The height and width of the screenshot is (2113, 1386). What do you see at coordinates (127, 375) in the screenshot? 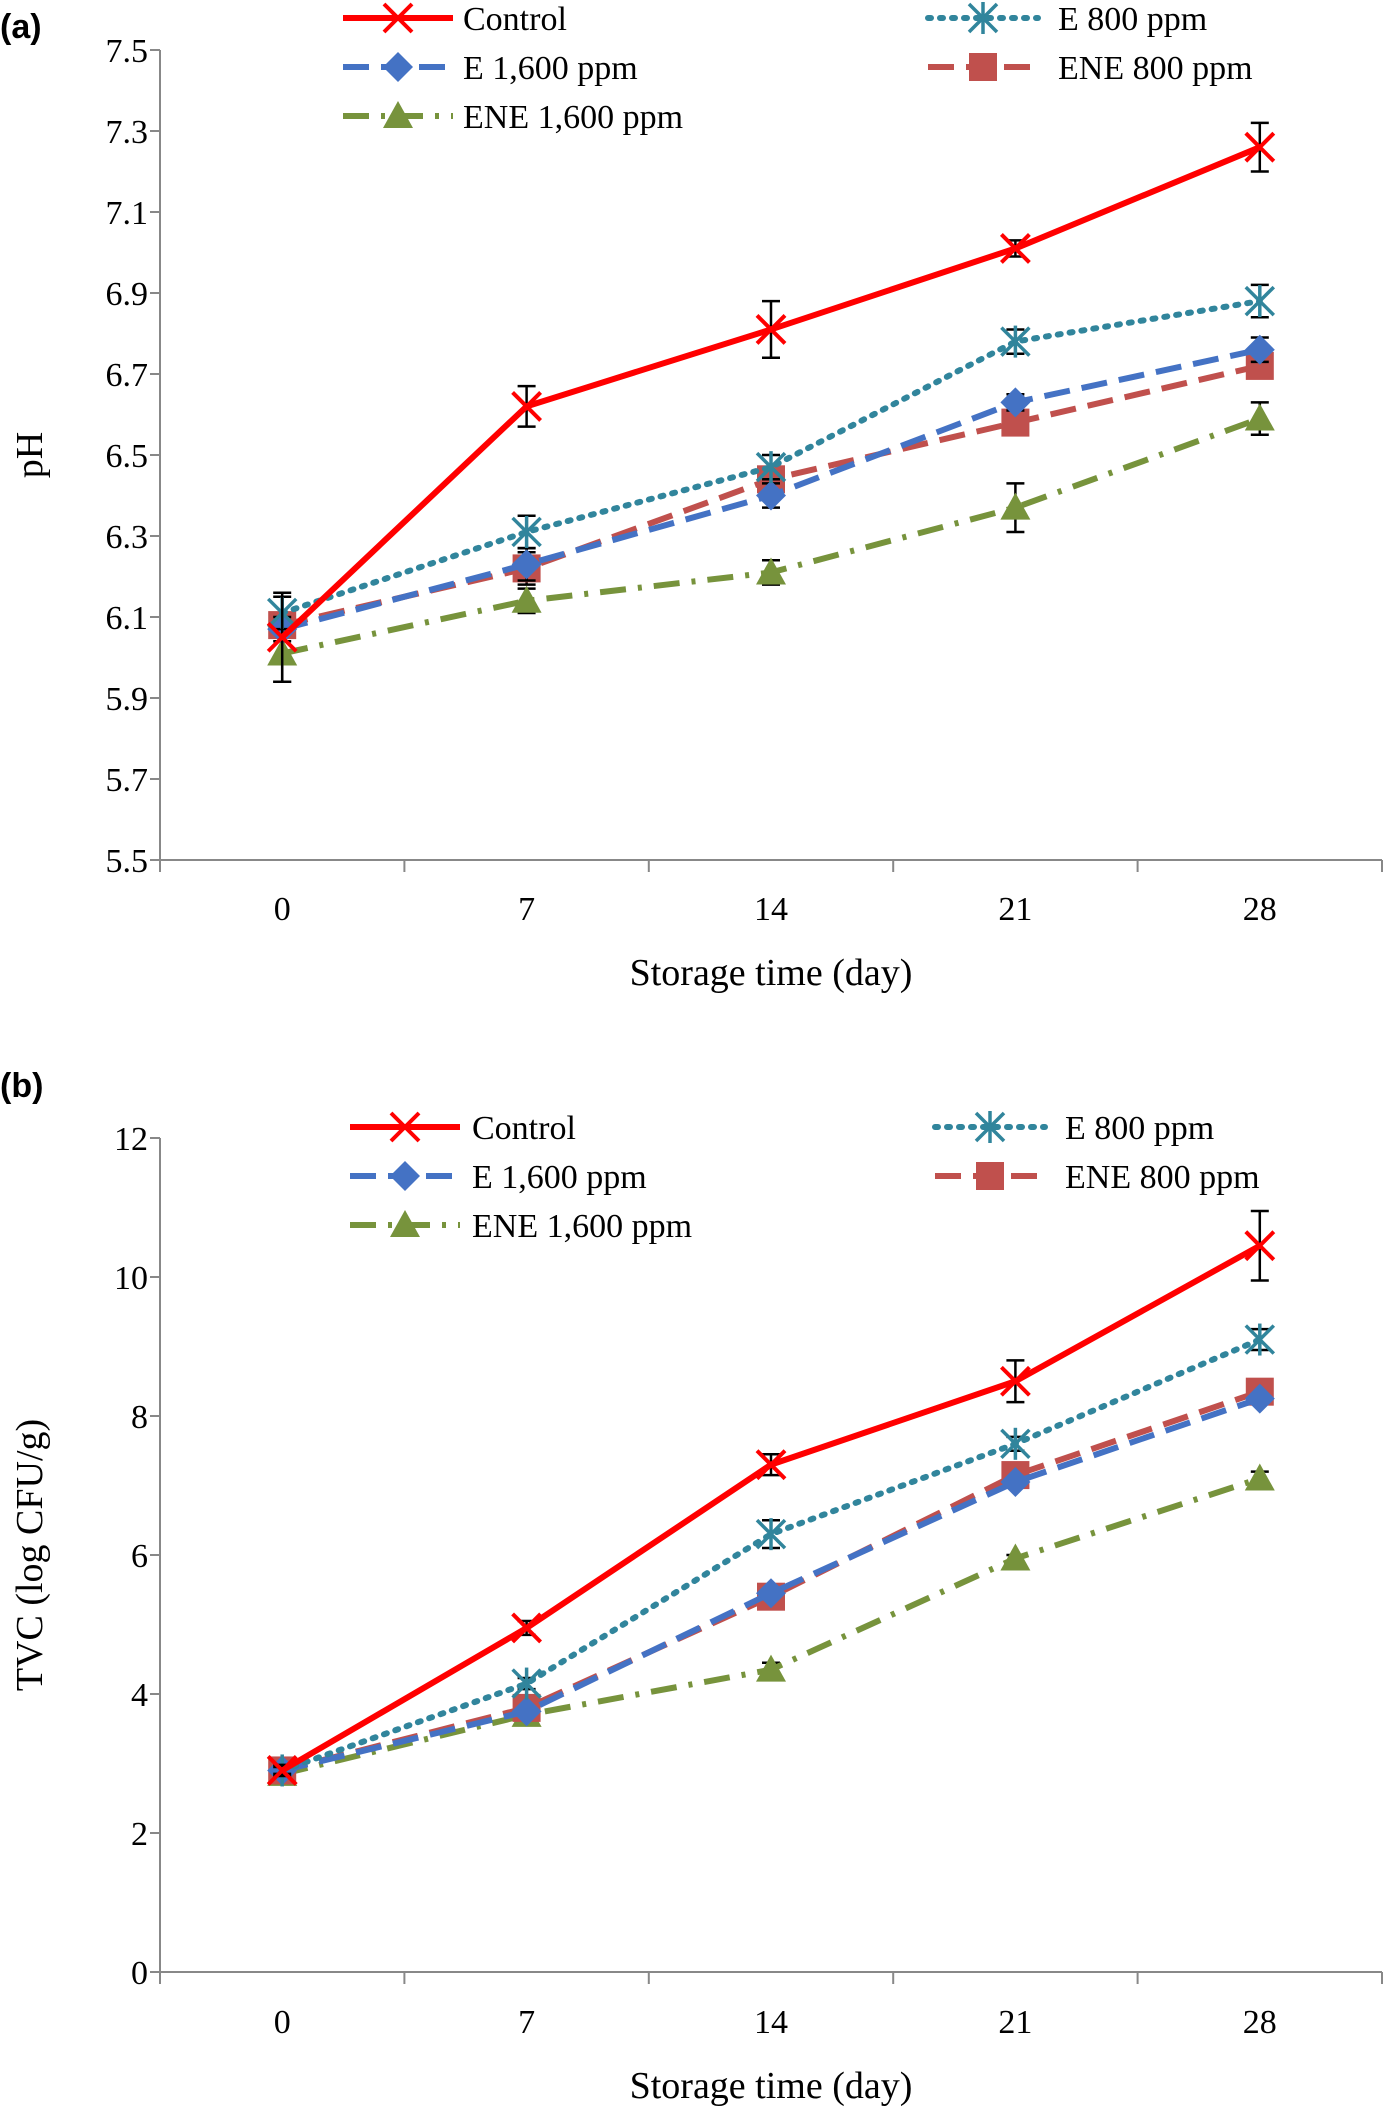
I see `y-tick-label: 6.7` at bounding box center [127, 375].